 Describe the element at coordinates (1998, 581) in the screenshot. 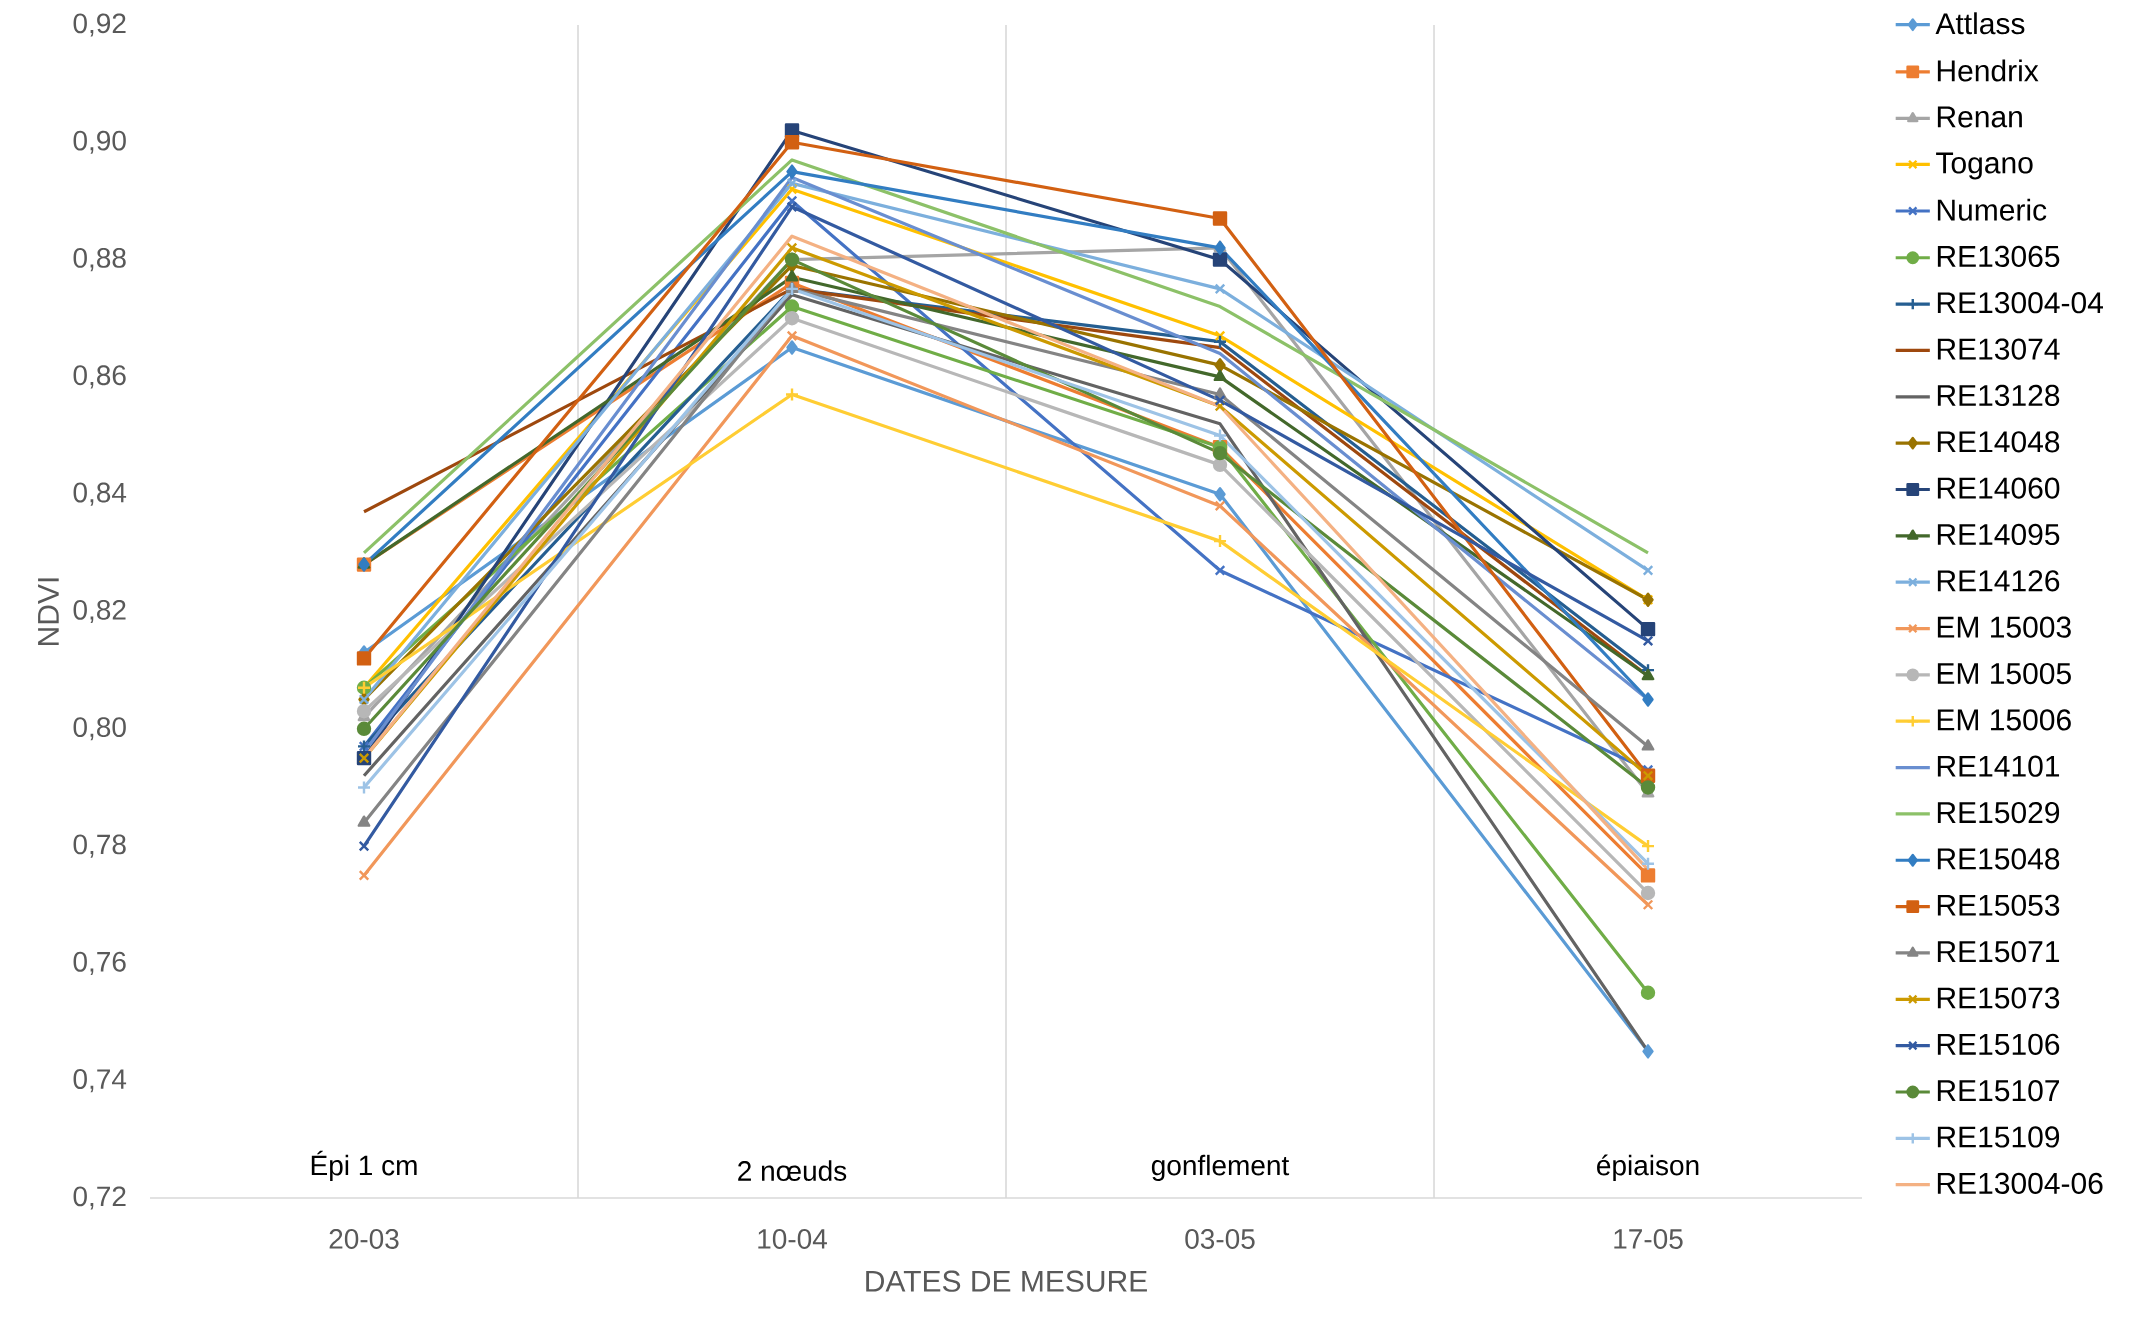

I see `legend-label: RE14126` at that location.